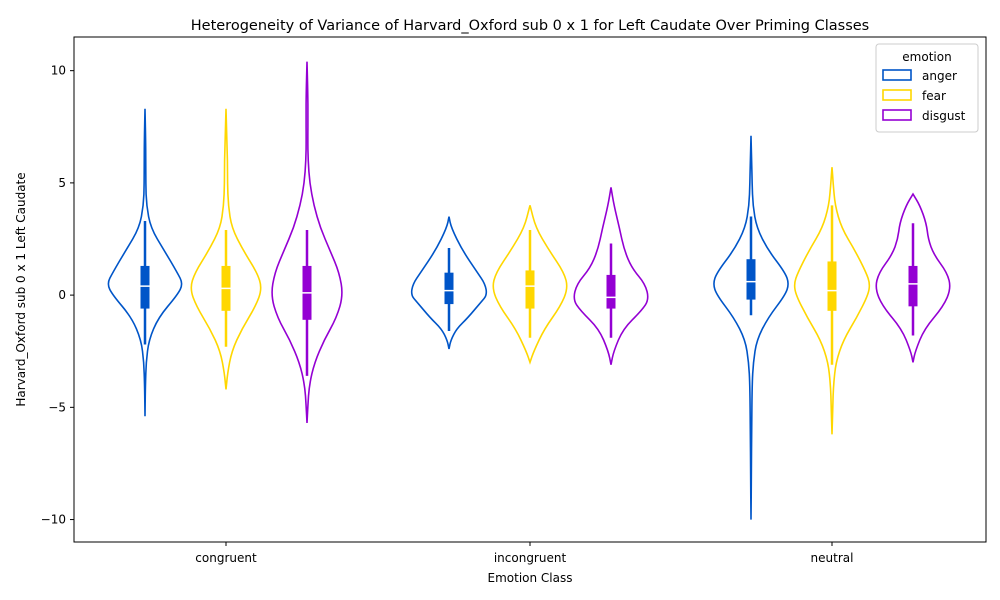  Describe the element at coordinates (62, 183) in the screenshot. I see `y-tick-label: 5` at that location.